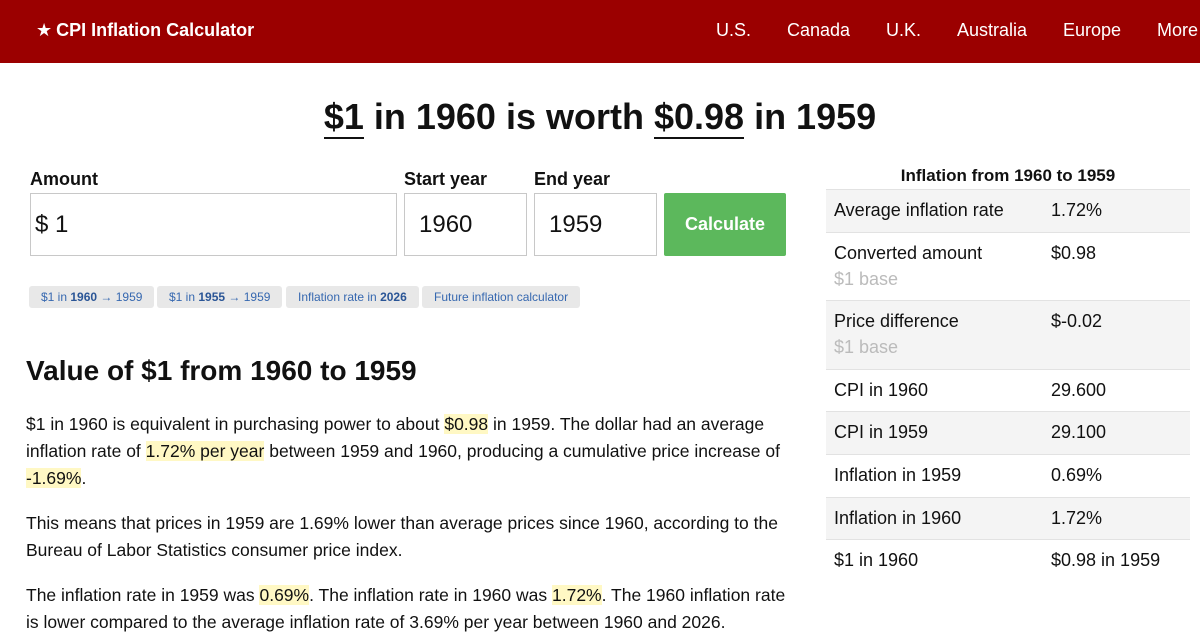  I want to click on row-value: 29.600, so click(1079, 390).